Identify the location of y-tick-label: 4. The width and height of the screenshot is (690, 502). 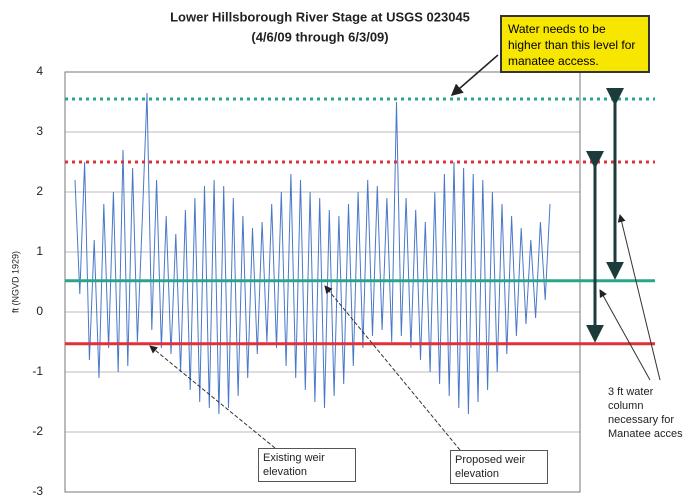
(39, 71).